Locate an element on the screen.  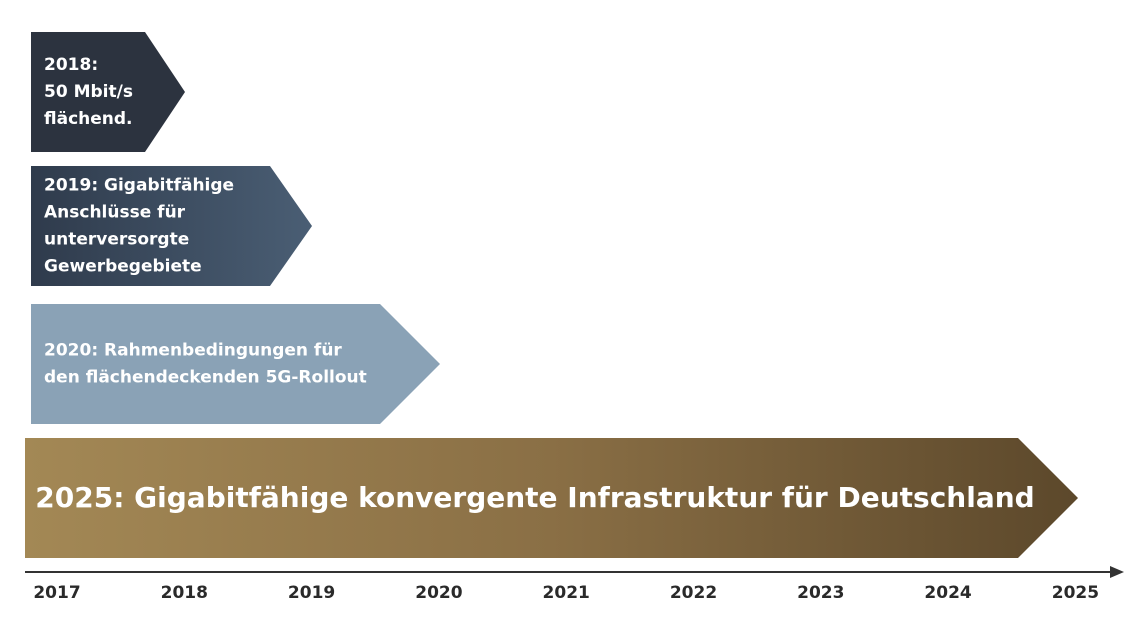
milestone-text: 2018: is located at coordinates (71, 65).